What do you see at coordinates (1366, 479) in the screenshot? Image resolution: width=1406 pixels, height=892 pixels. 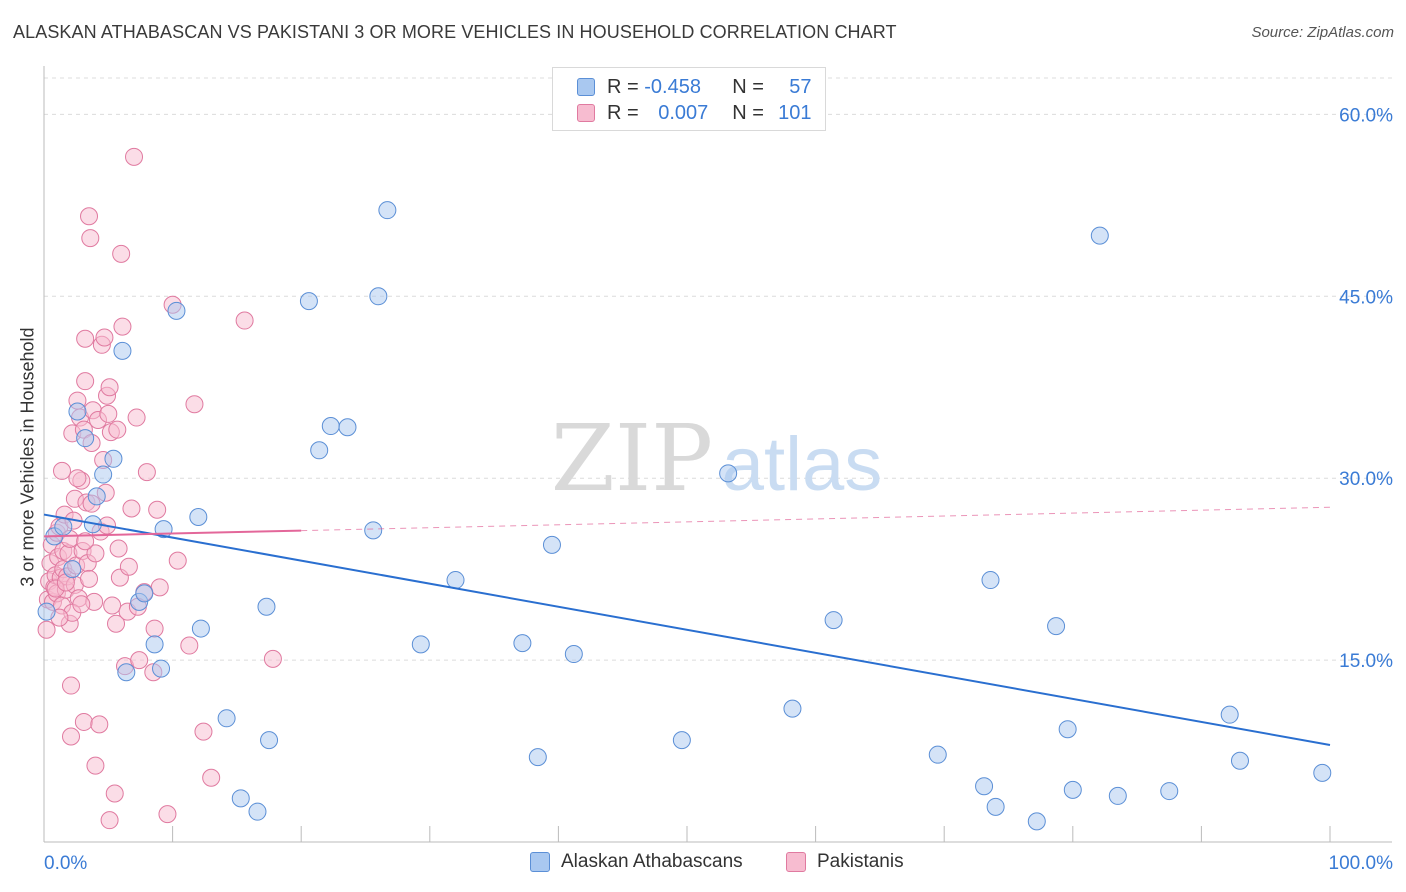 I see `y-tick-label: 30.0%` at bounding box center [1366, 479].